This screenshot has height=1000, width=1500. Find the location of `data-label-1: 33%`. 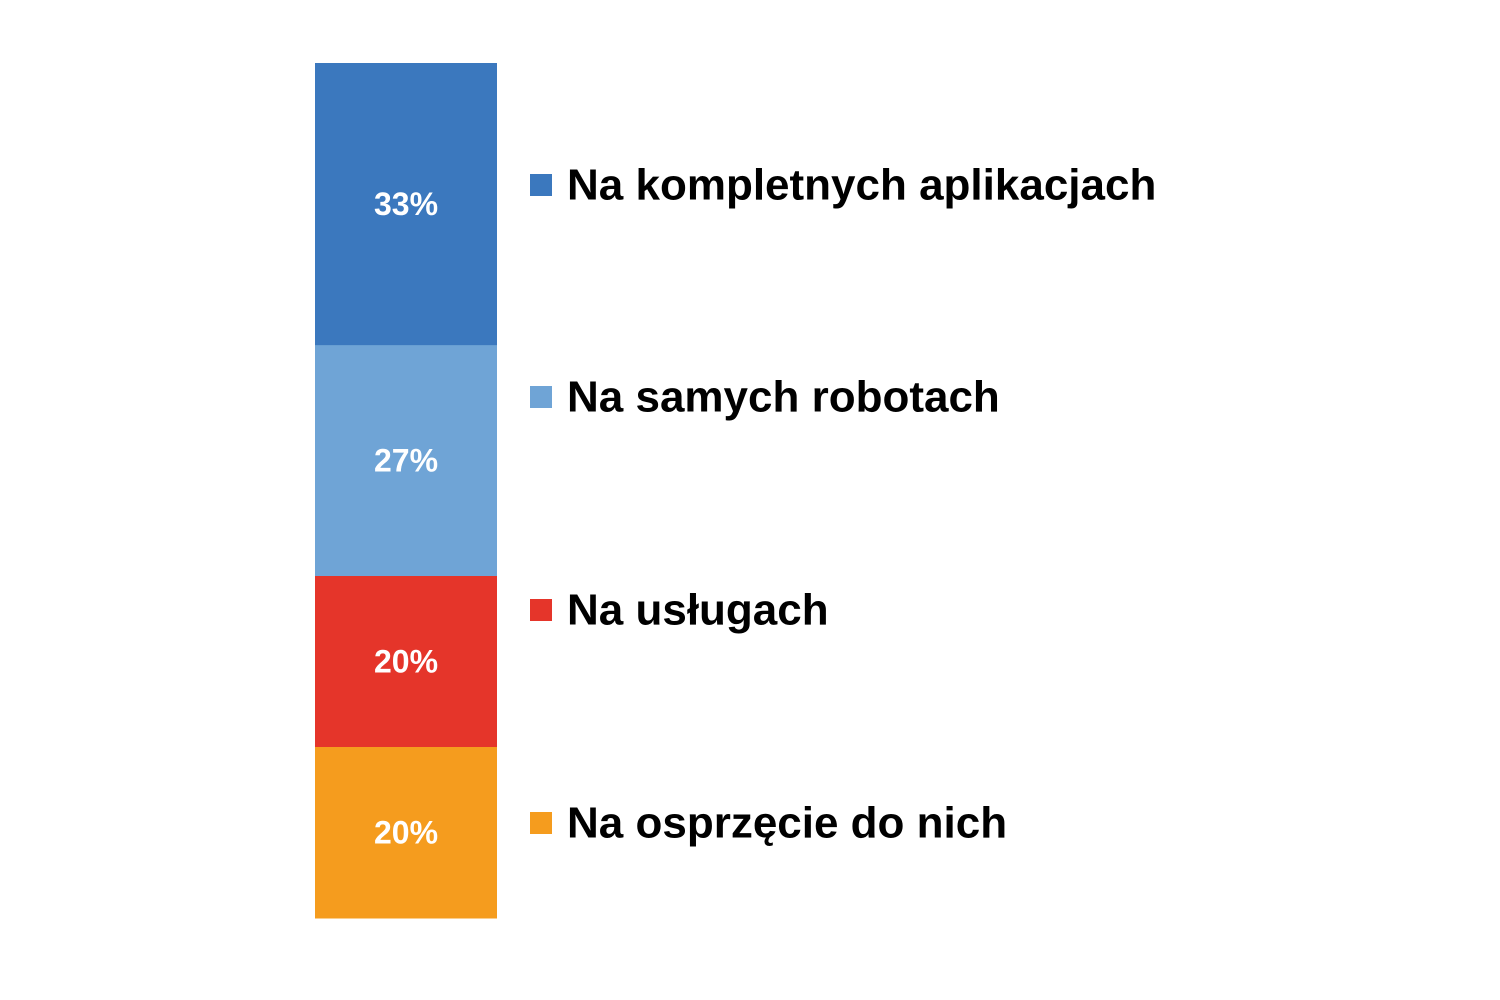

data-label-1: 33% is located at coordinates (406, 204).